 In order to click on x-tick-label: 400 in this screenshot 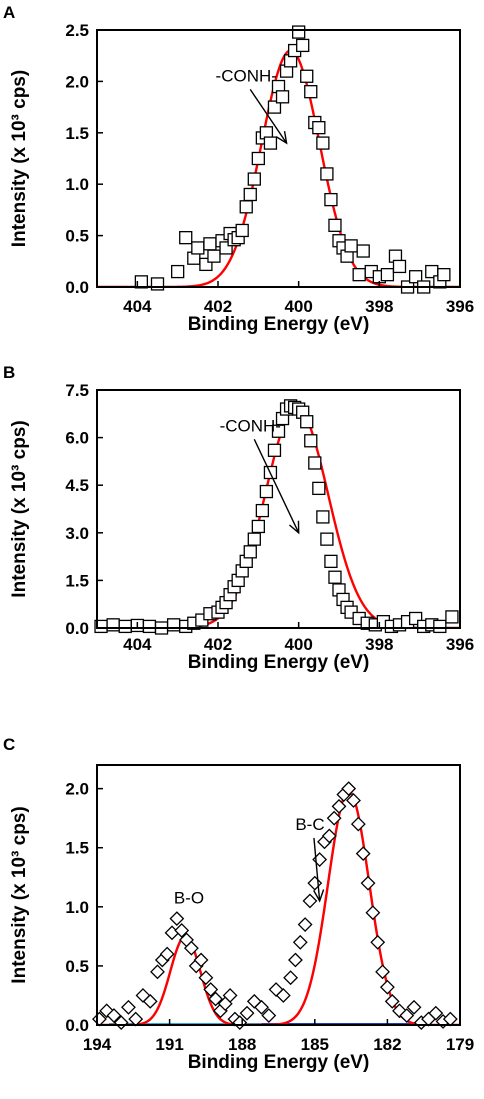, I will do `click(298, 306)`.